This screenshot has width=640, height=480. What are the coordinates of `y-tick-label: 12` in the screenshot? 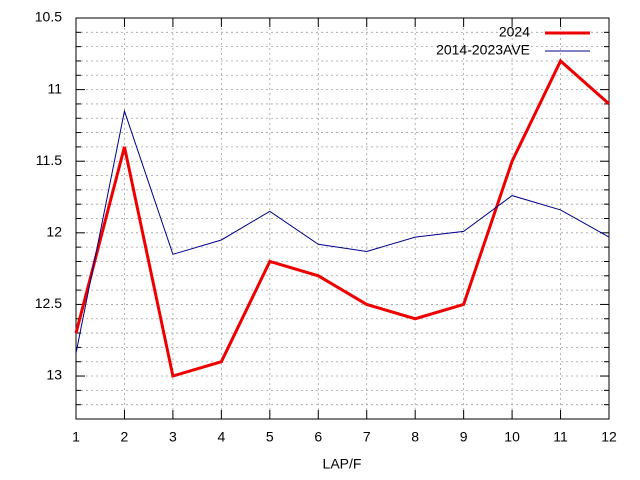 It's located at (54, 232).